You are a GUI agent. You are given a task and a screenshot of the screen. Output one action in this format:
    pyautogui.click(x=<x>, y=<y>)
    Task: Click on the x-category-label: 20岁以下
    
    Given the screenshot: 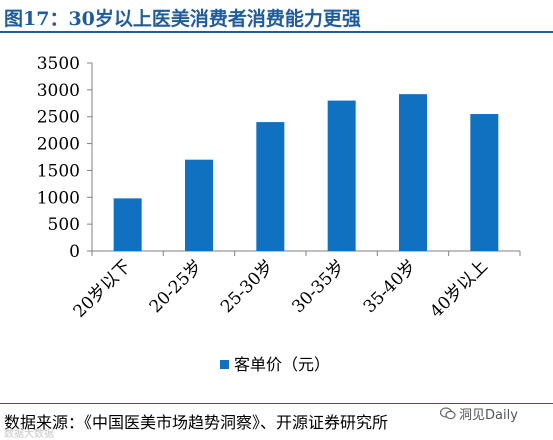 What is the action you would take?
    pyautogui.click(x=103, y=289)
    